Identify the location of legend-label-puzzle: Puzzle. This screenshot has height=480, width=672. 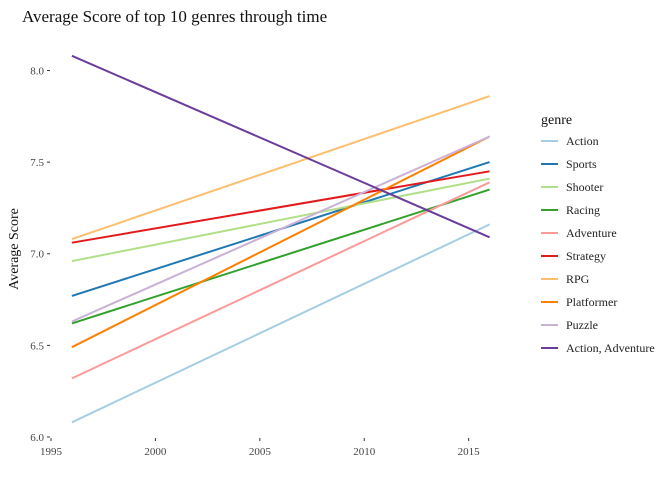
(582, 325).